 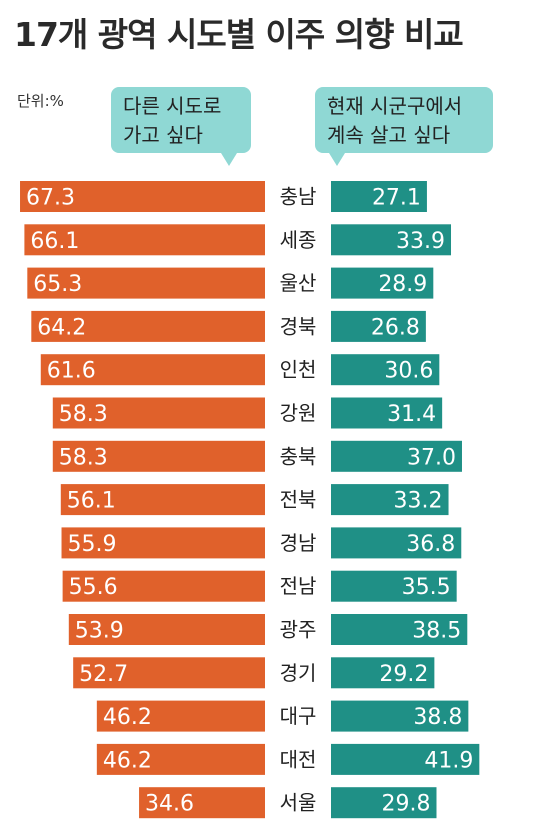 I want to click on right-value-label: 35.5, so click(x=426, y=587).